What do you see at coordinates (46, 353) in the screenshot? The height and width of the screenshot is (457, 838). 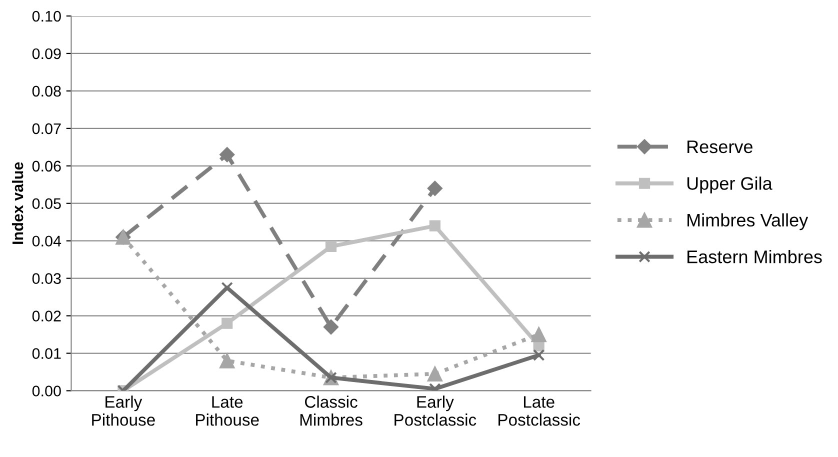 I see `y-tick-label: 0.01` at bounding box center [46, 353].